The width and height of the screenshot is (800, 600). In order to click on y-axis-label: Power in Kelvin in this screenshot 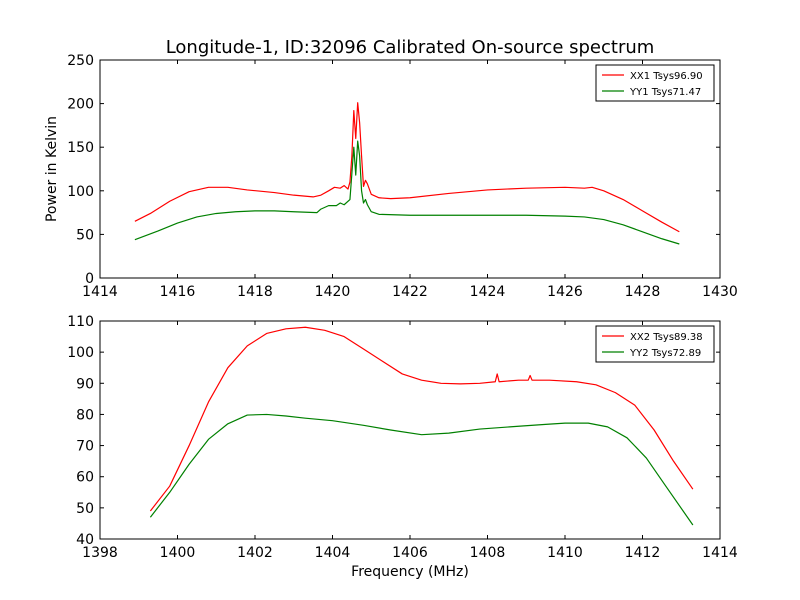, I will do `click(52, 169)`.